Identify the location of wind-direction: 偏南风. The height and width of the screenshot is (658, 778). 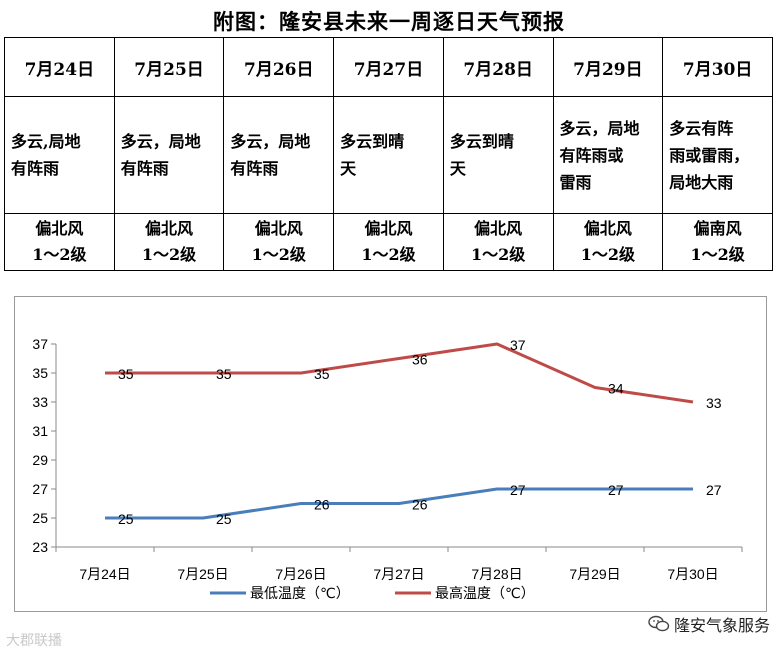
(717, 228).